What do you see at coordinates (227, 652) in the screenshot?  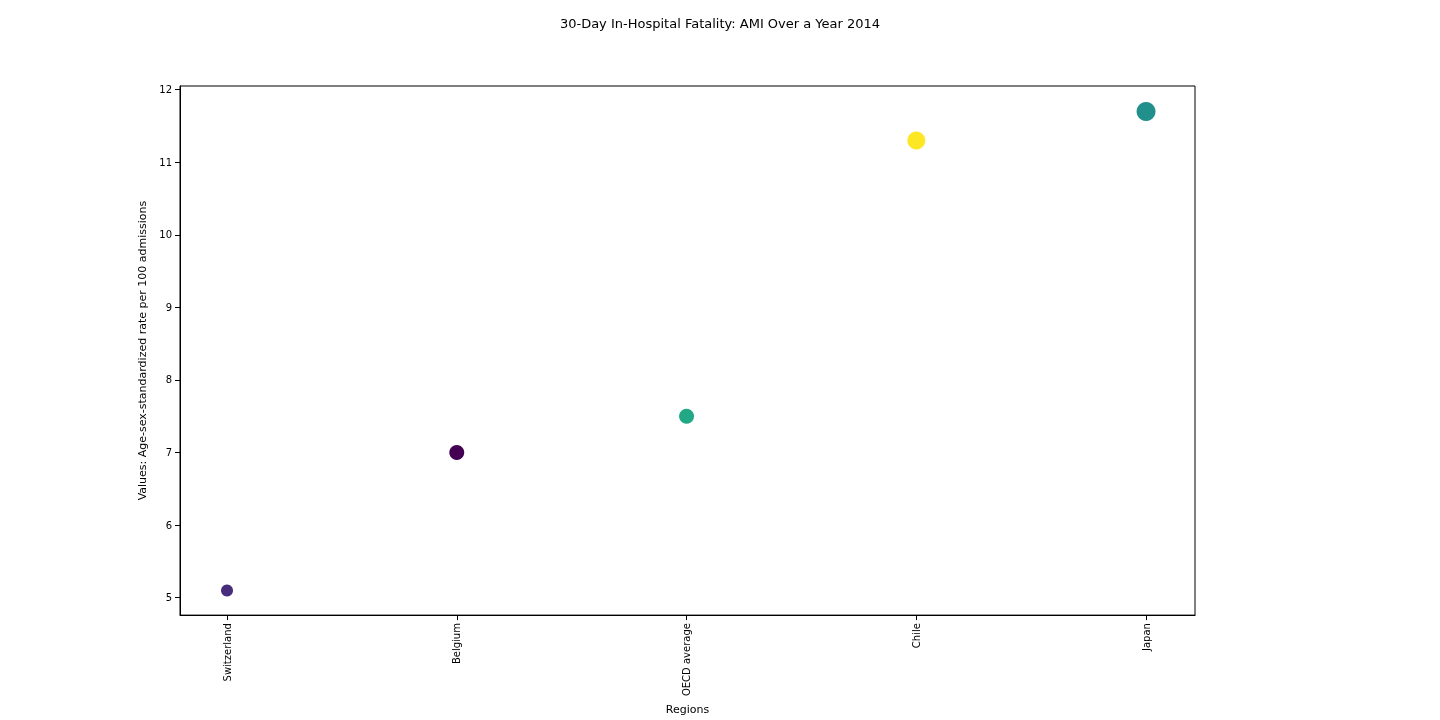 I see `x-tick-label: Switzerland` at bounding box center [227, 652].